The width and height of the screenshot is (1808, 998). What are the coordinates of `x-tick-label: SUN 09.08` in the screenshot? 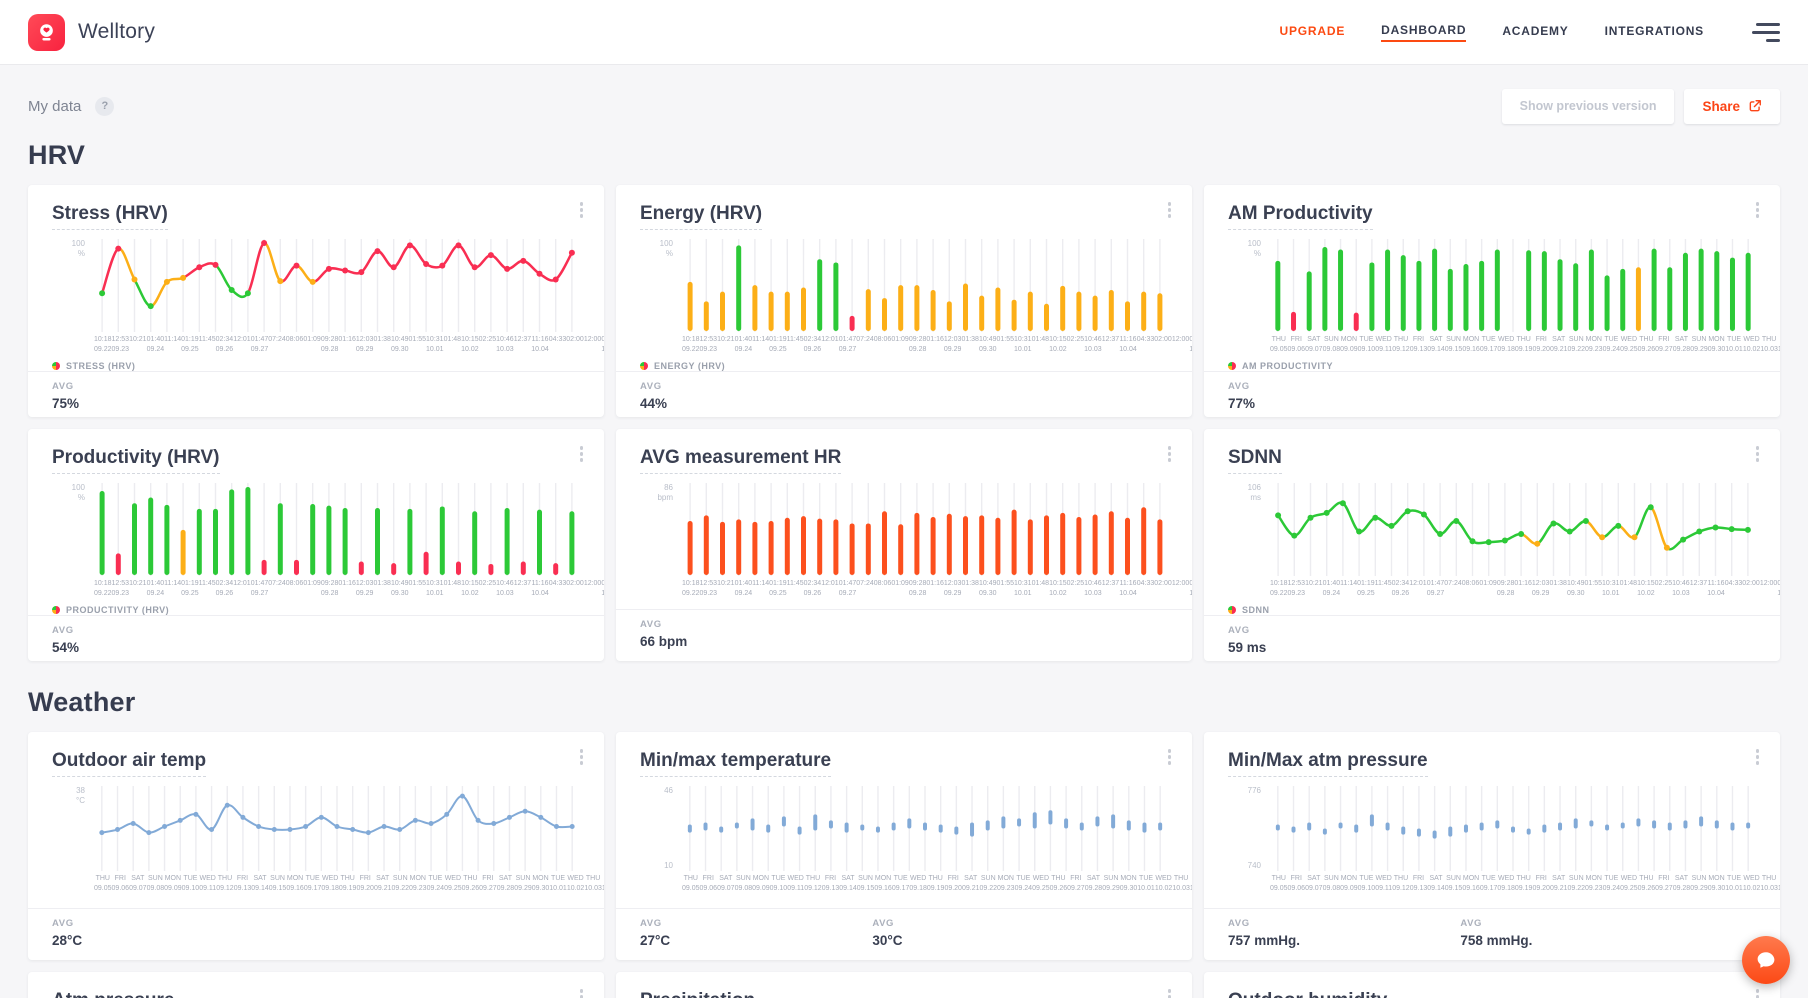 It's located at (1331, 884).